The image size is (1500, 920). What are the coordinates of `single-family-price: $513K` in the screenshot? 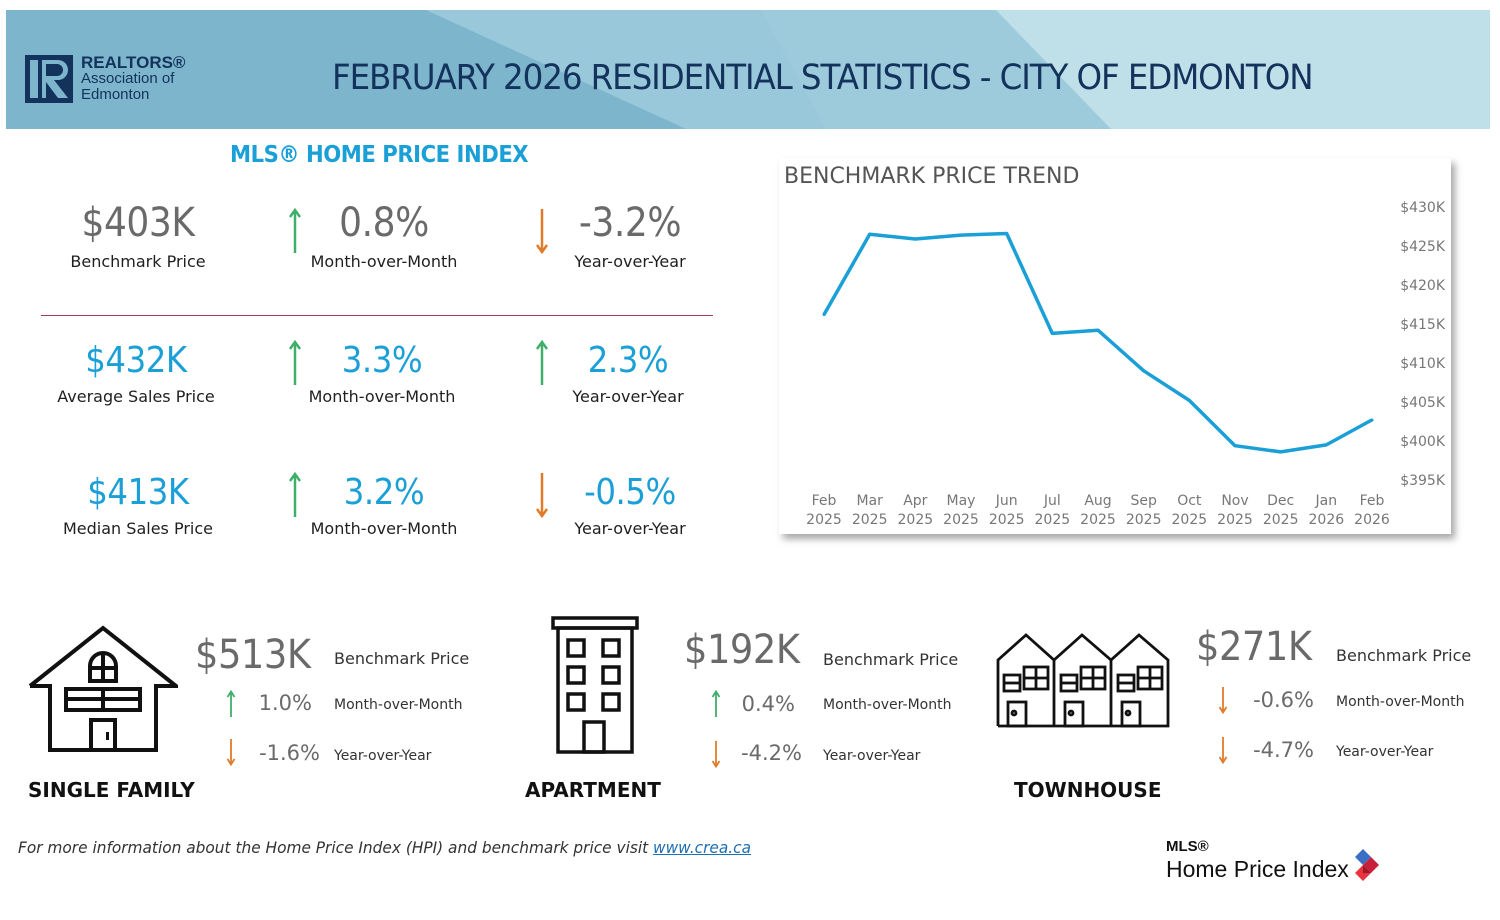 It's located at (253, 655).